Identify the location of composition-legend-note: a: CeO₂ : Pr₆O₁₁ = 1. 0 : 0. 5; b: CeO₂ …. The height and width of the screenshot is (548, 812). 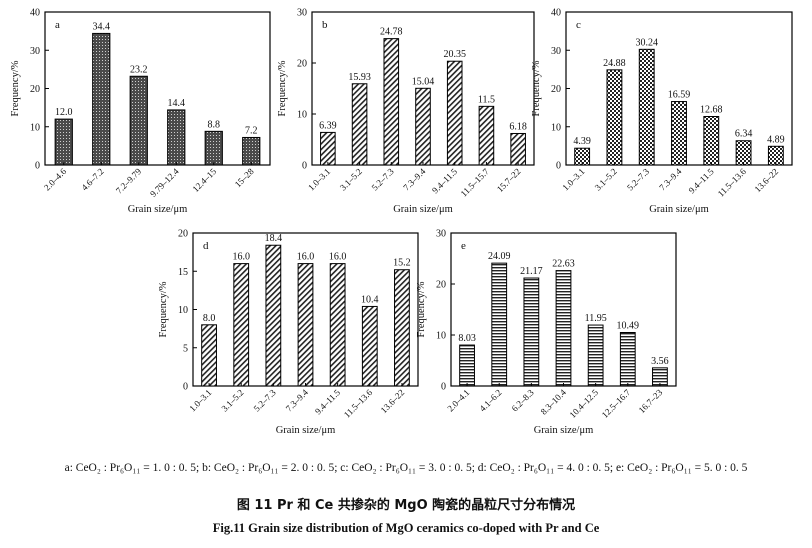
(406, 468).